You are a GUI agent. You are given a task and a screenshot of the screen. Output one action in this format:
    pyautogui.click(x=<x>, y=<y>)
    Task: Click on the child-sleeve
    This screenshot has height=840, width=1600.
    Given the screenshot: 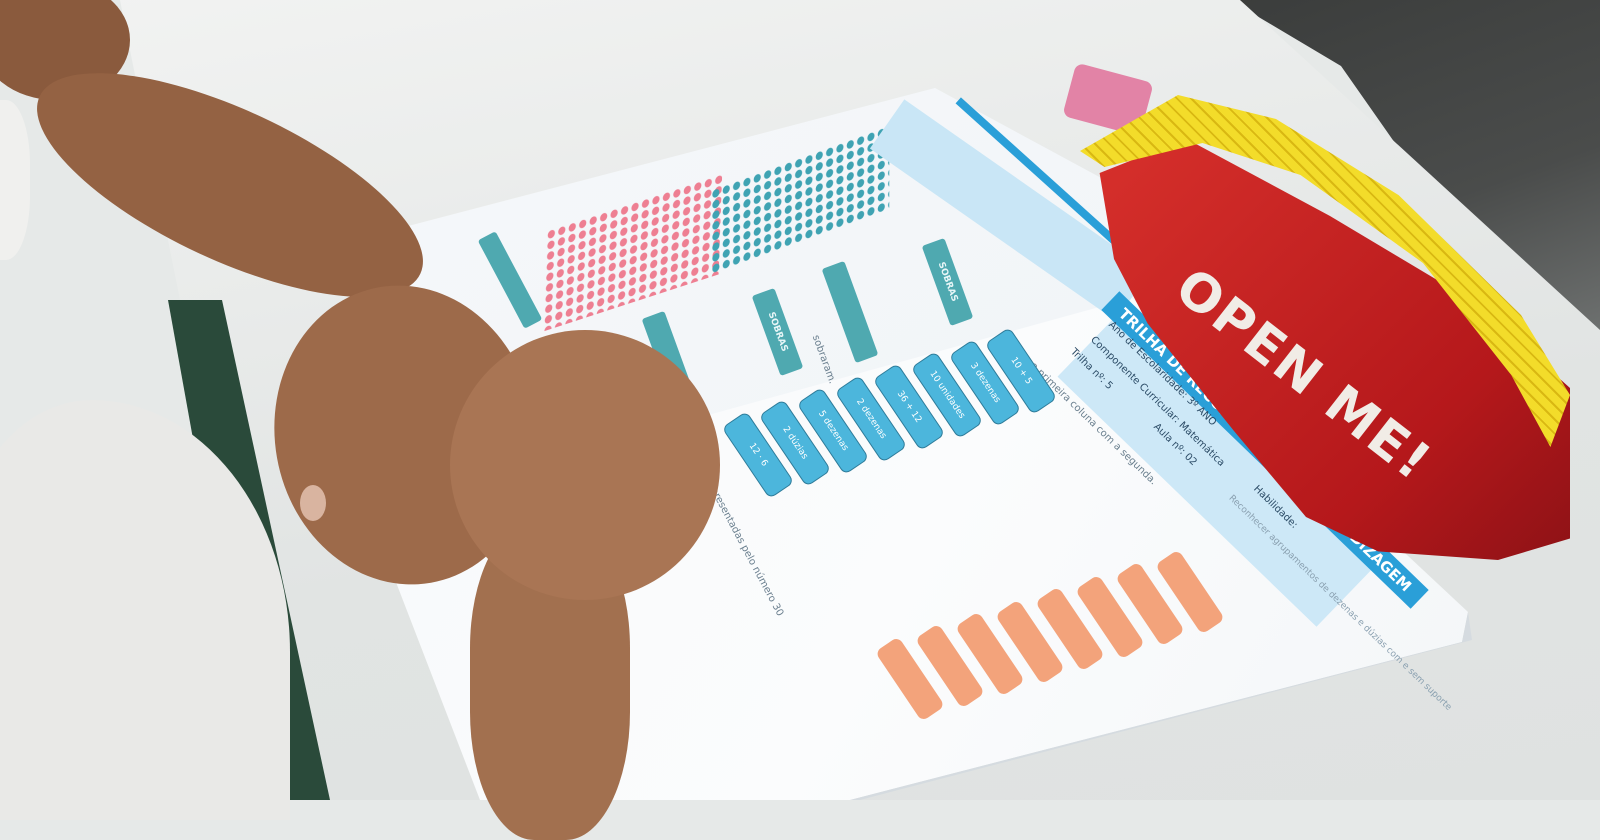 What is the action you would take?
    pyautogui.click(x=15, y=180)
    